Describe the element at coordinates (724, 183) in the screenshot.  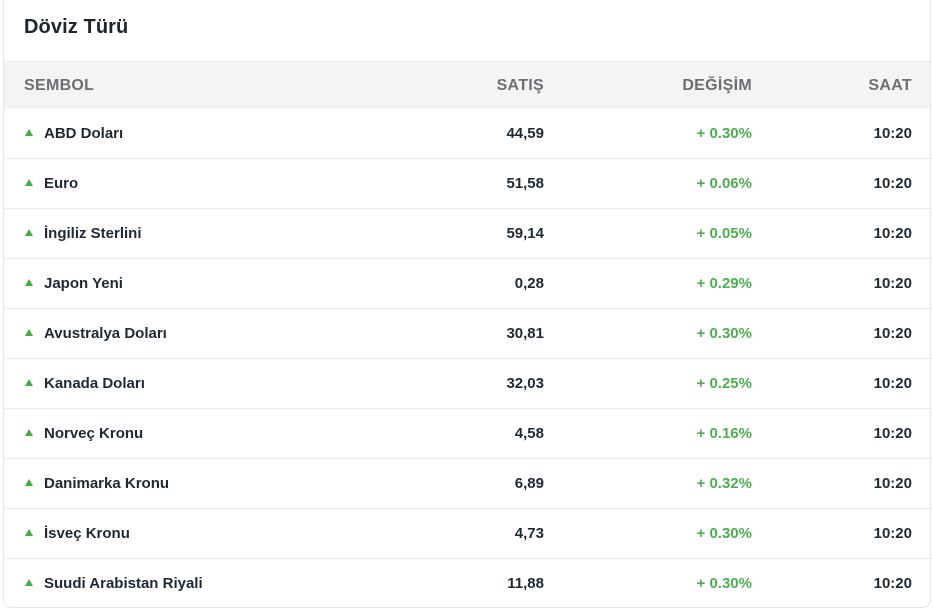
I see `change-percent: + 0.06%` at that location.